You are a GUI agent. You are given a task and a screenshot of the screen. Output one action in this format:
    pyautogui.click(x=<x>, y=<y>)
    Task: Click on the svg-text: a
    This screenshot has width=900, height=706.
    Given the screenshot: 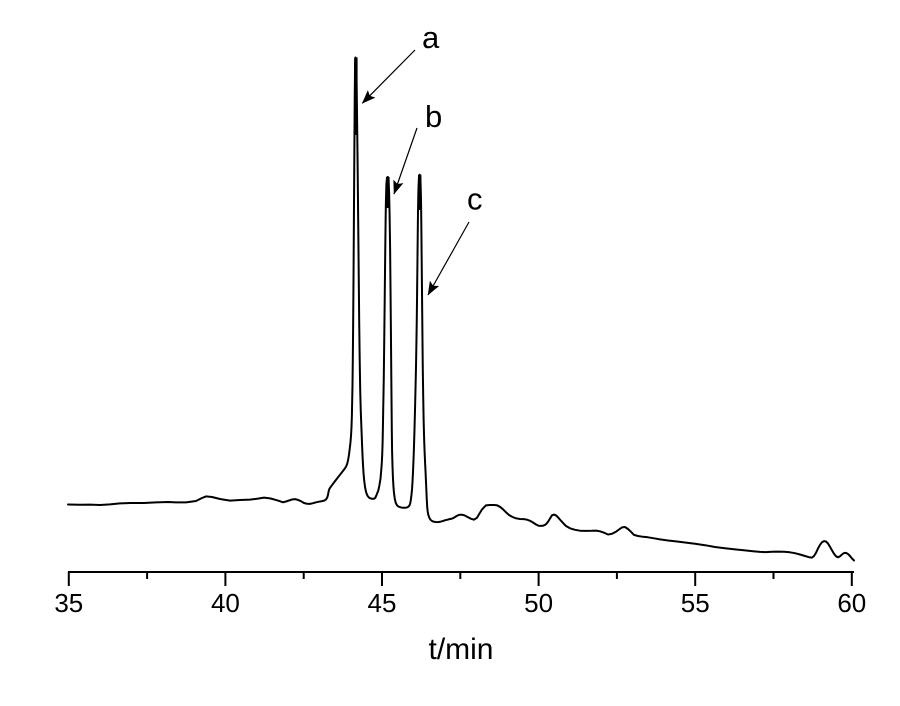 What is the action you would take?
    pyautogui.click(x=431, y=37)
    